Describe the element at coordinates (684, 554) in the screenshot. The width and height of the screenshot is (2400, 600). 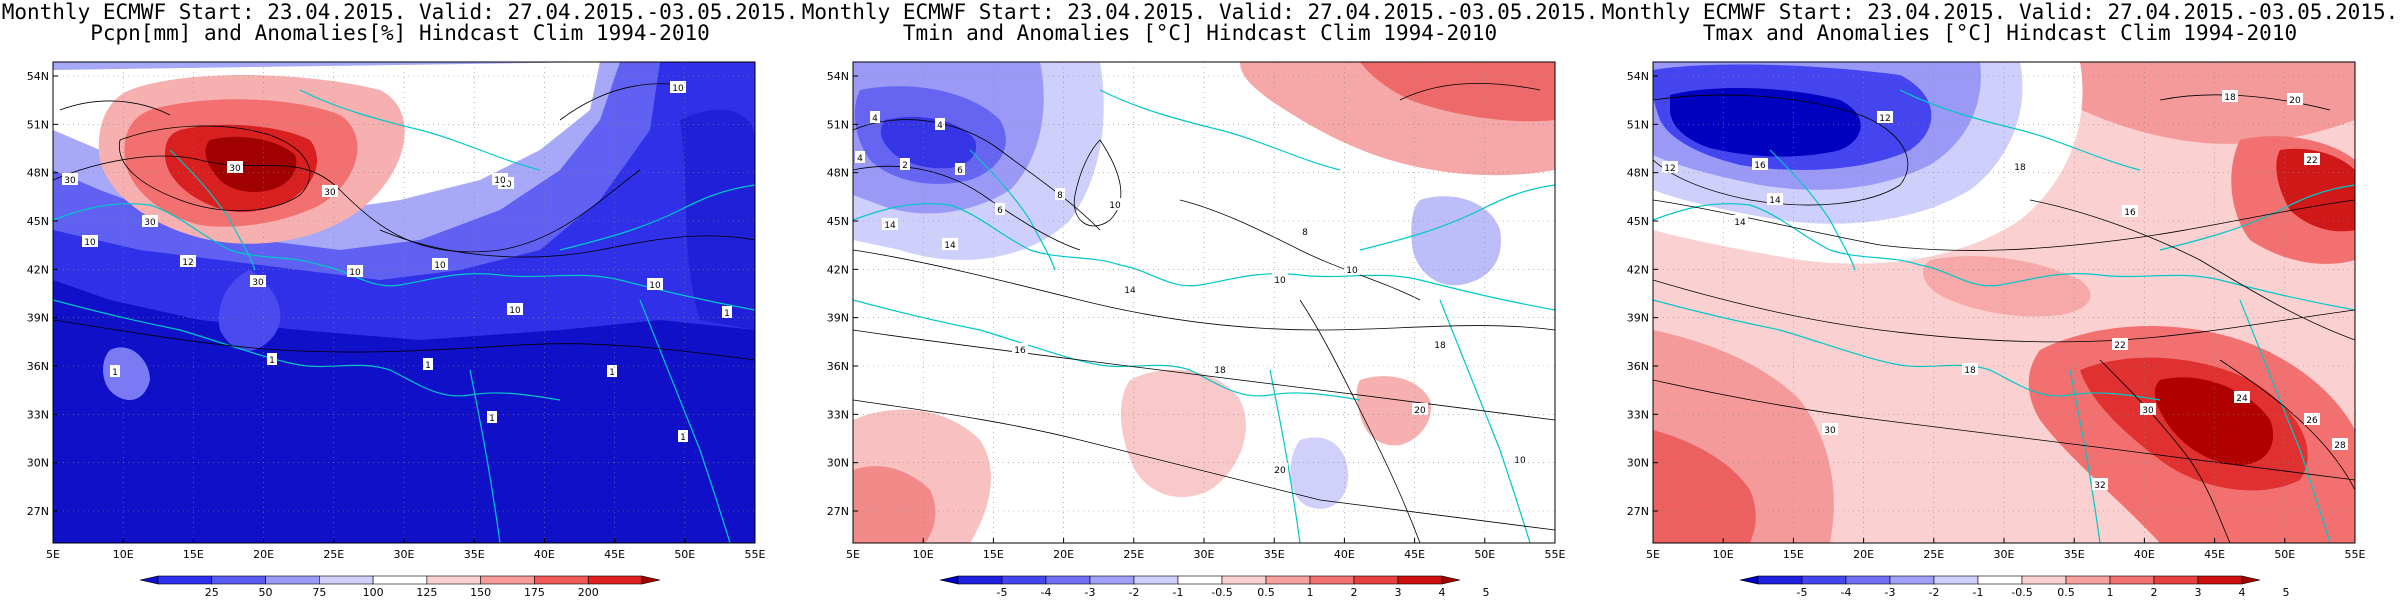
I see `lon-tick-label: 50E` at that location.